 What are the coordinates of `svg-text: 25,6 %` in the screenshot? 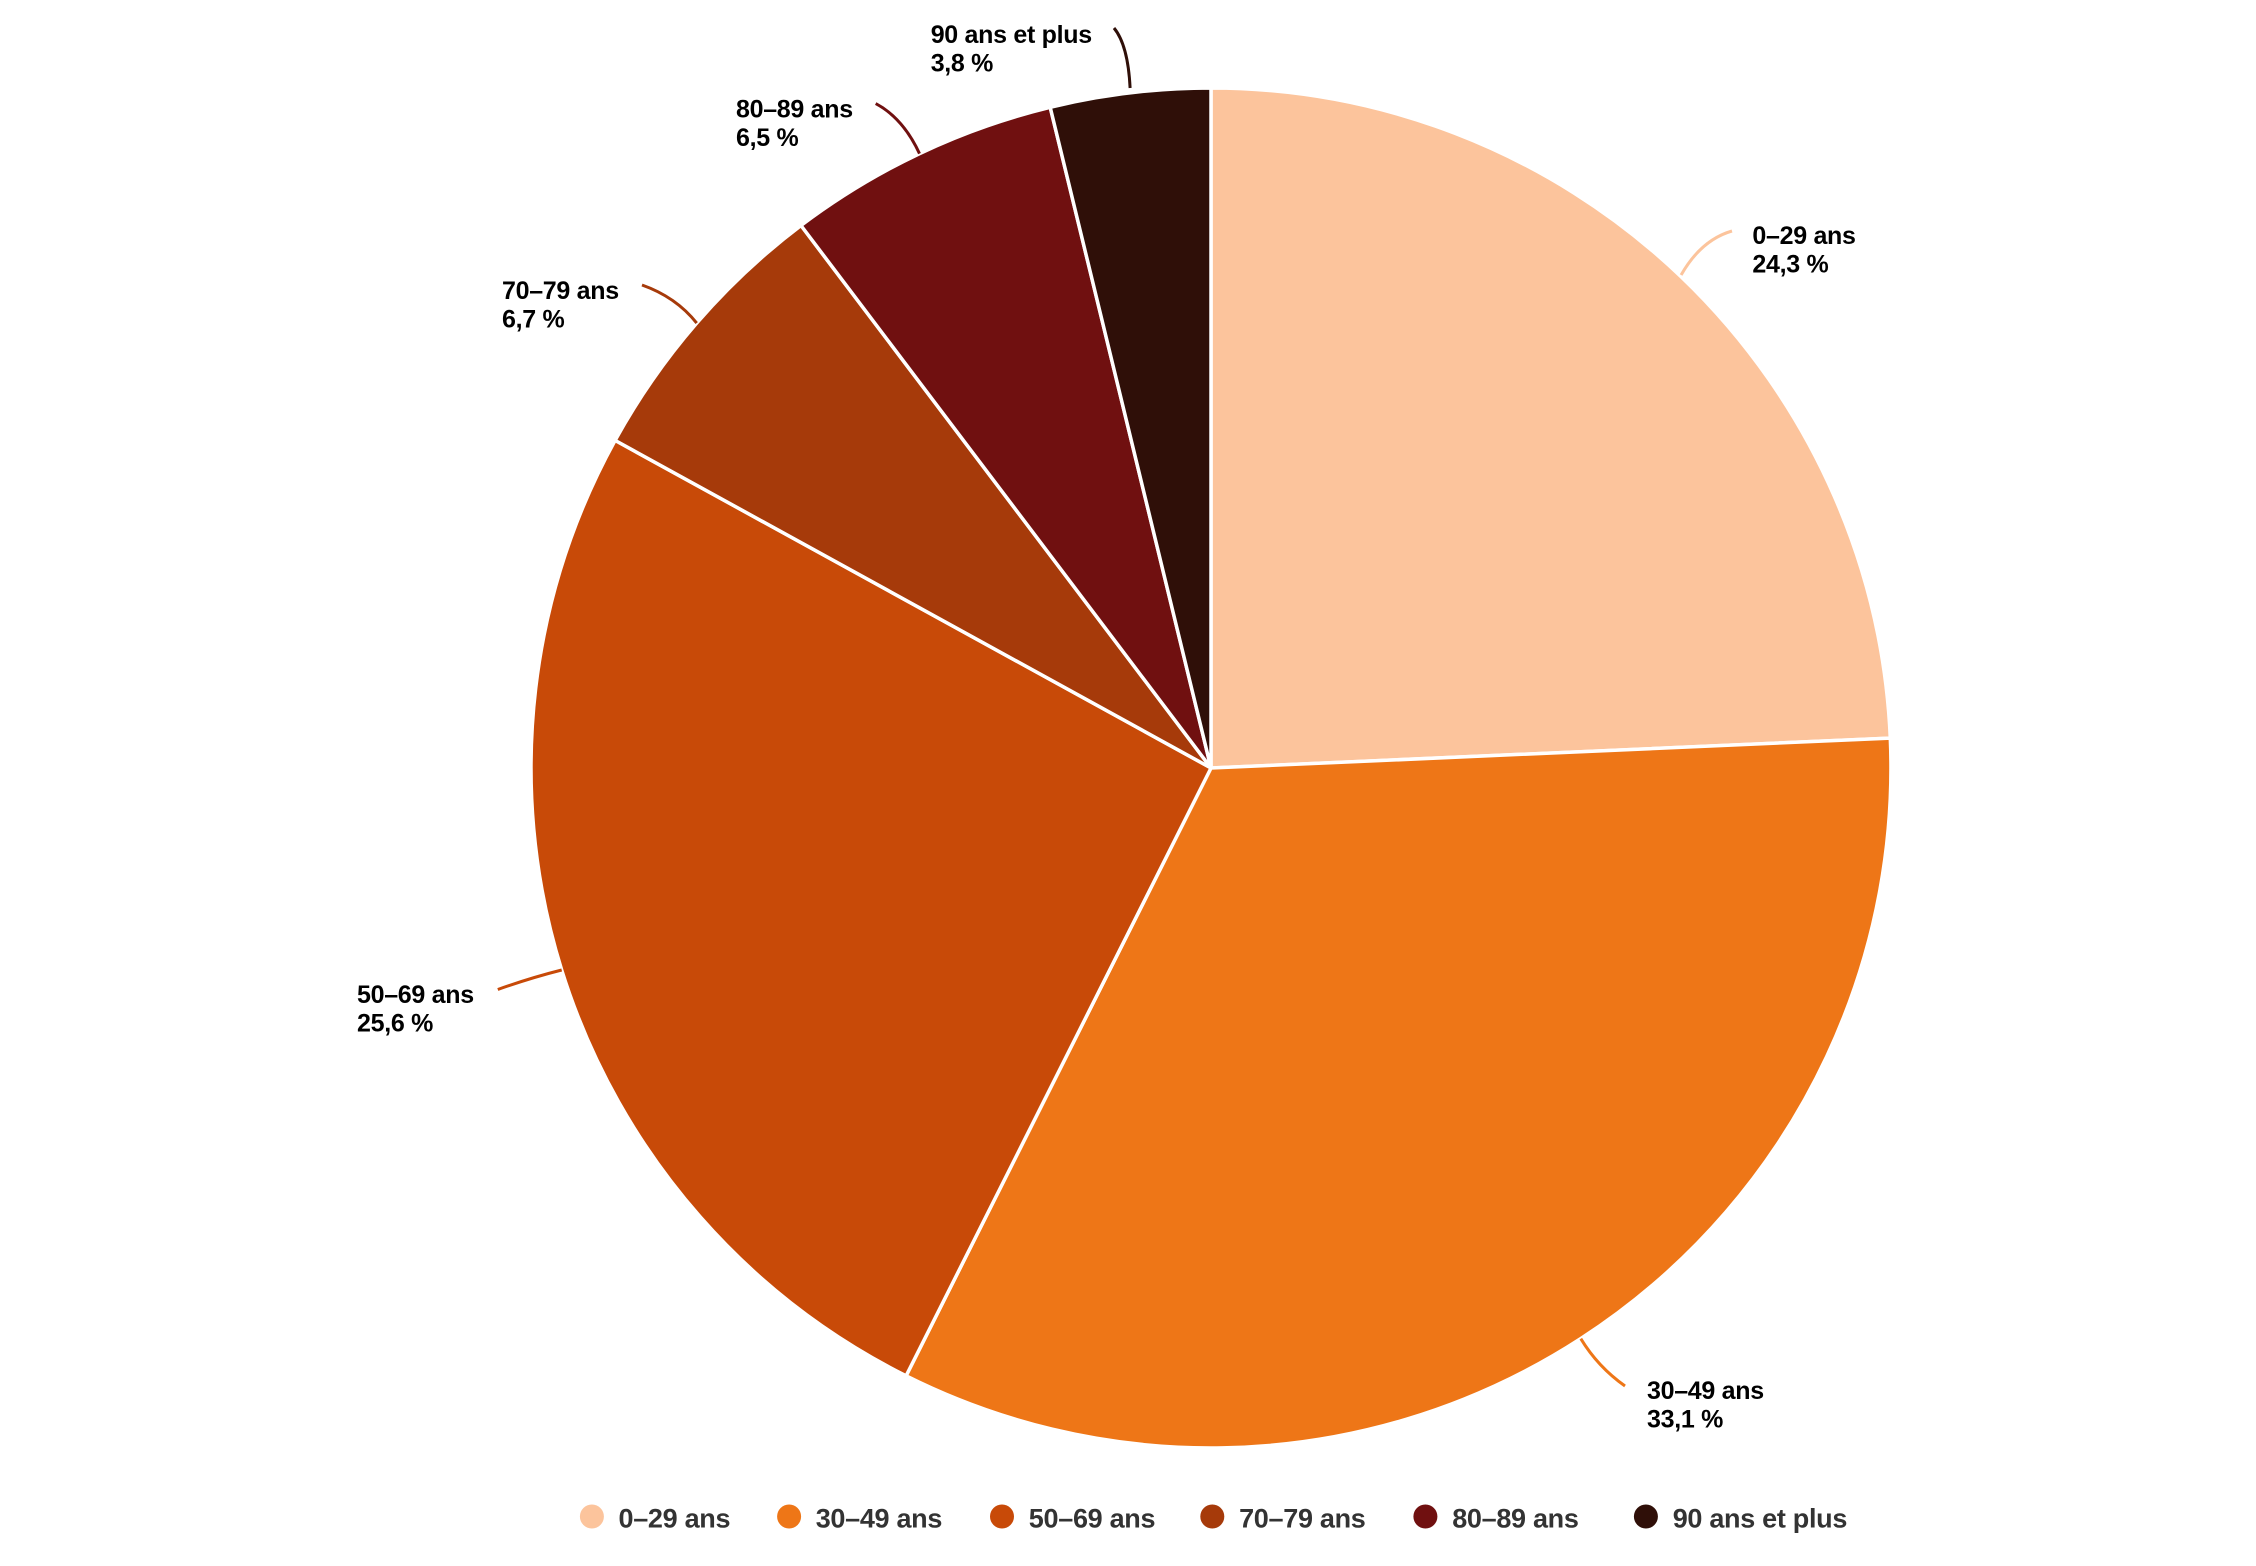 It's located at (395, 1024).